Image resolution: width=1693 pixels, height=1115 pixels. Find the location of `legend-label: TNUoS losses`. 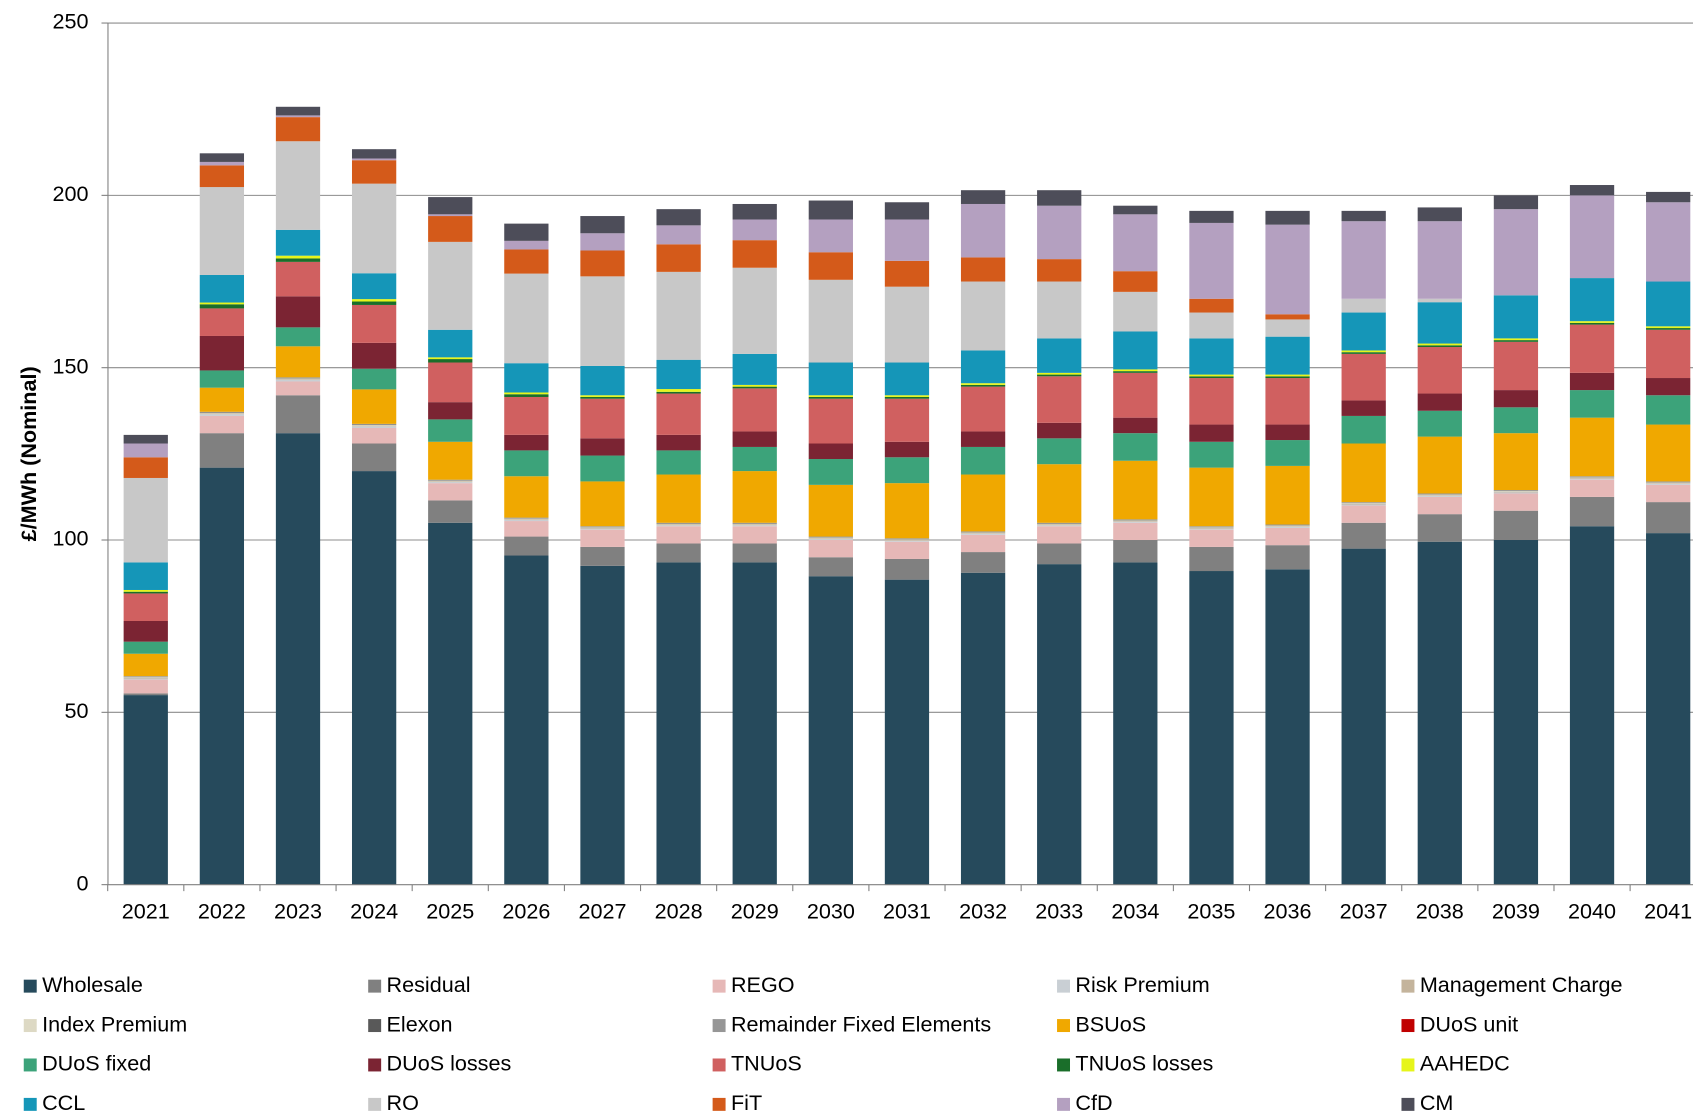

legend-label: TNUoS losses is located at coordinates (1144, 1063).